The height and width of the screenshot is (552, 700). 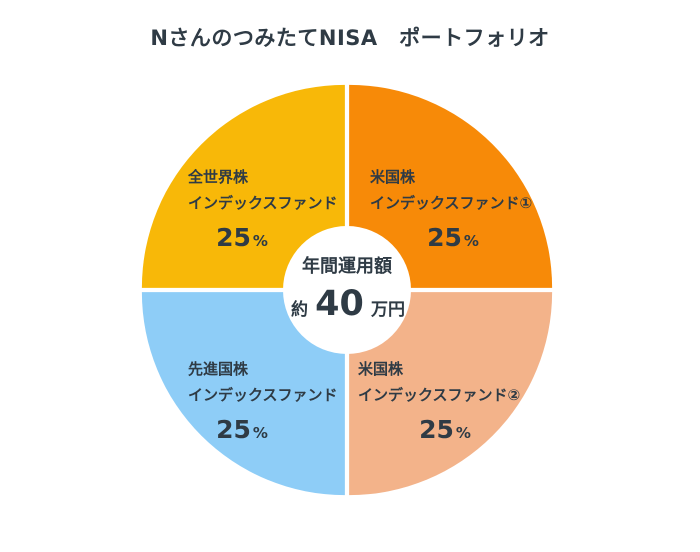 What do you see at coordinates (451, 203) in the screenshot?
I see `slice-label-fund-1: インデックスファンド①` at bounding box center [451, 203].